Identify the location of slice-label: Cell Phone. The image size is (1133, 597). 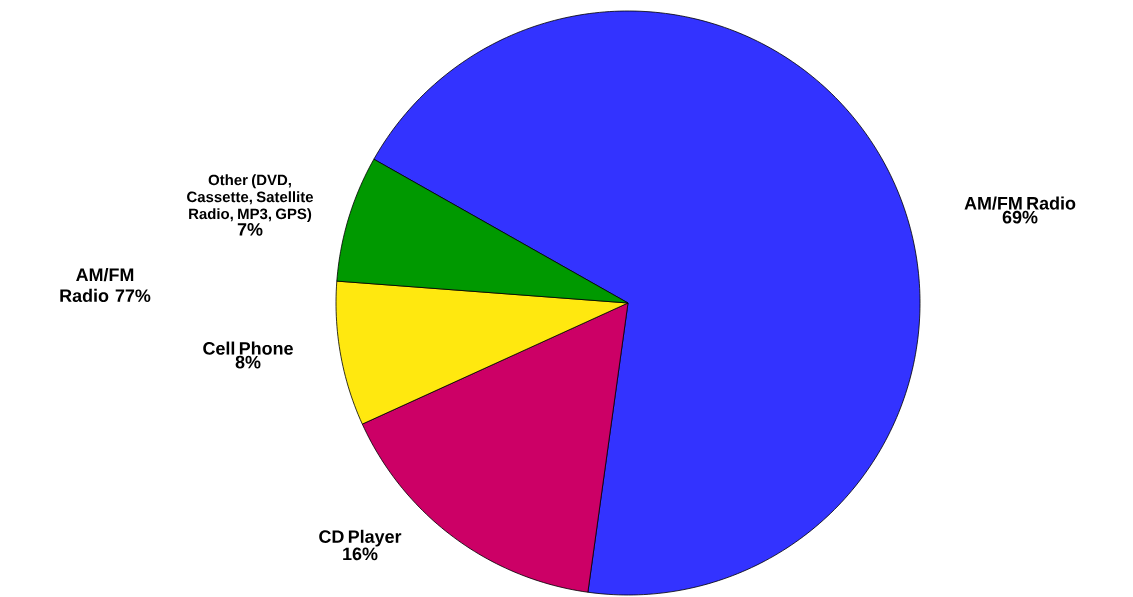
(248, 348).